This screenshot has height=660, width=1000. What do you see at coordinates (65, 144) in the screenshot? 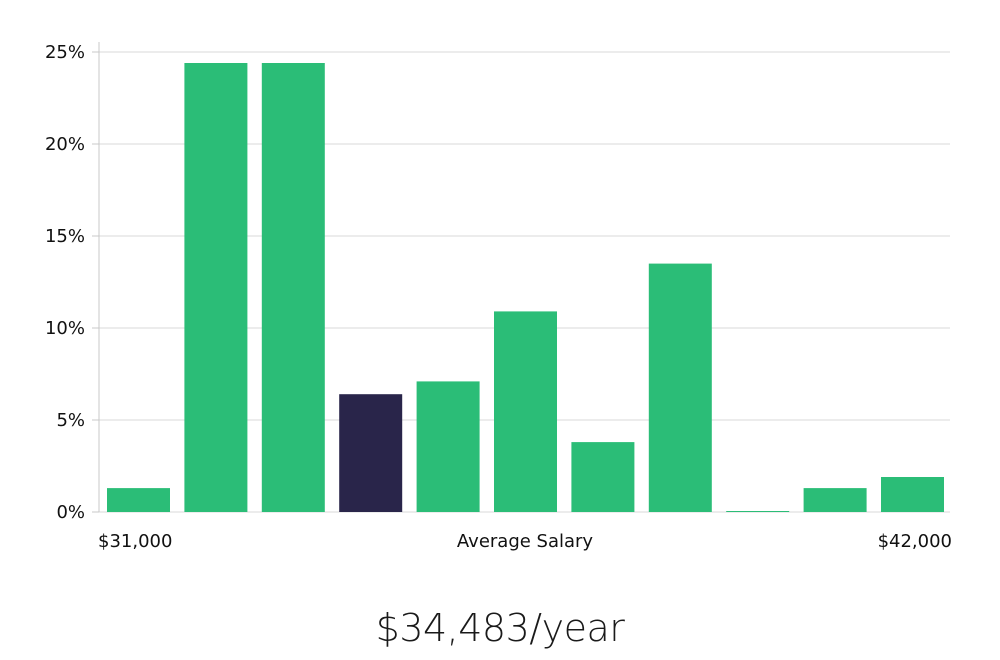
I see `y-tick-label: 20%` at bounding box center [65, 144].